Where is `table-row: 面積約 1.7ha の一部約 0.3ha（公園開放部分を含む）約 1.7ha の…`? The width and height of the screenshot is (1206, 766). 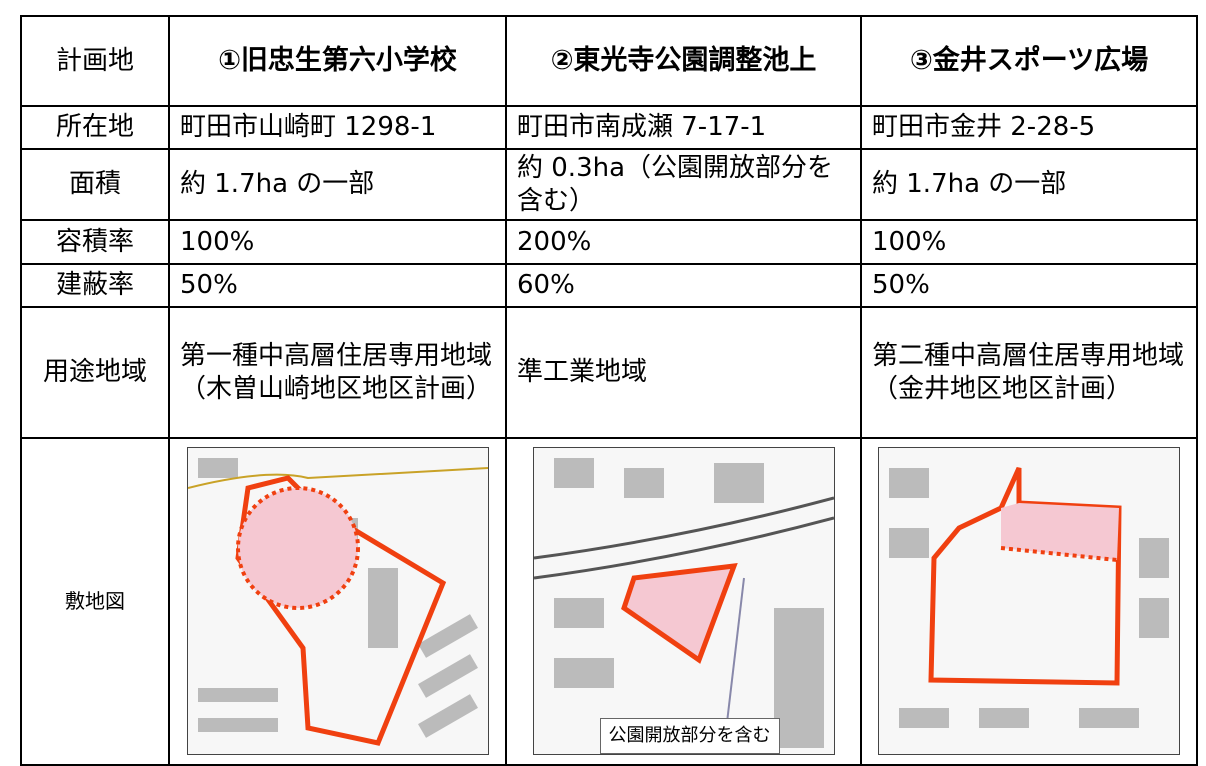
table-row: 面積約 1.7ha の一部約 0.3ha（公園開放部分を含む）約 1.7ha の… is located at coordinates (609, 184).